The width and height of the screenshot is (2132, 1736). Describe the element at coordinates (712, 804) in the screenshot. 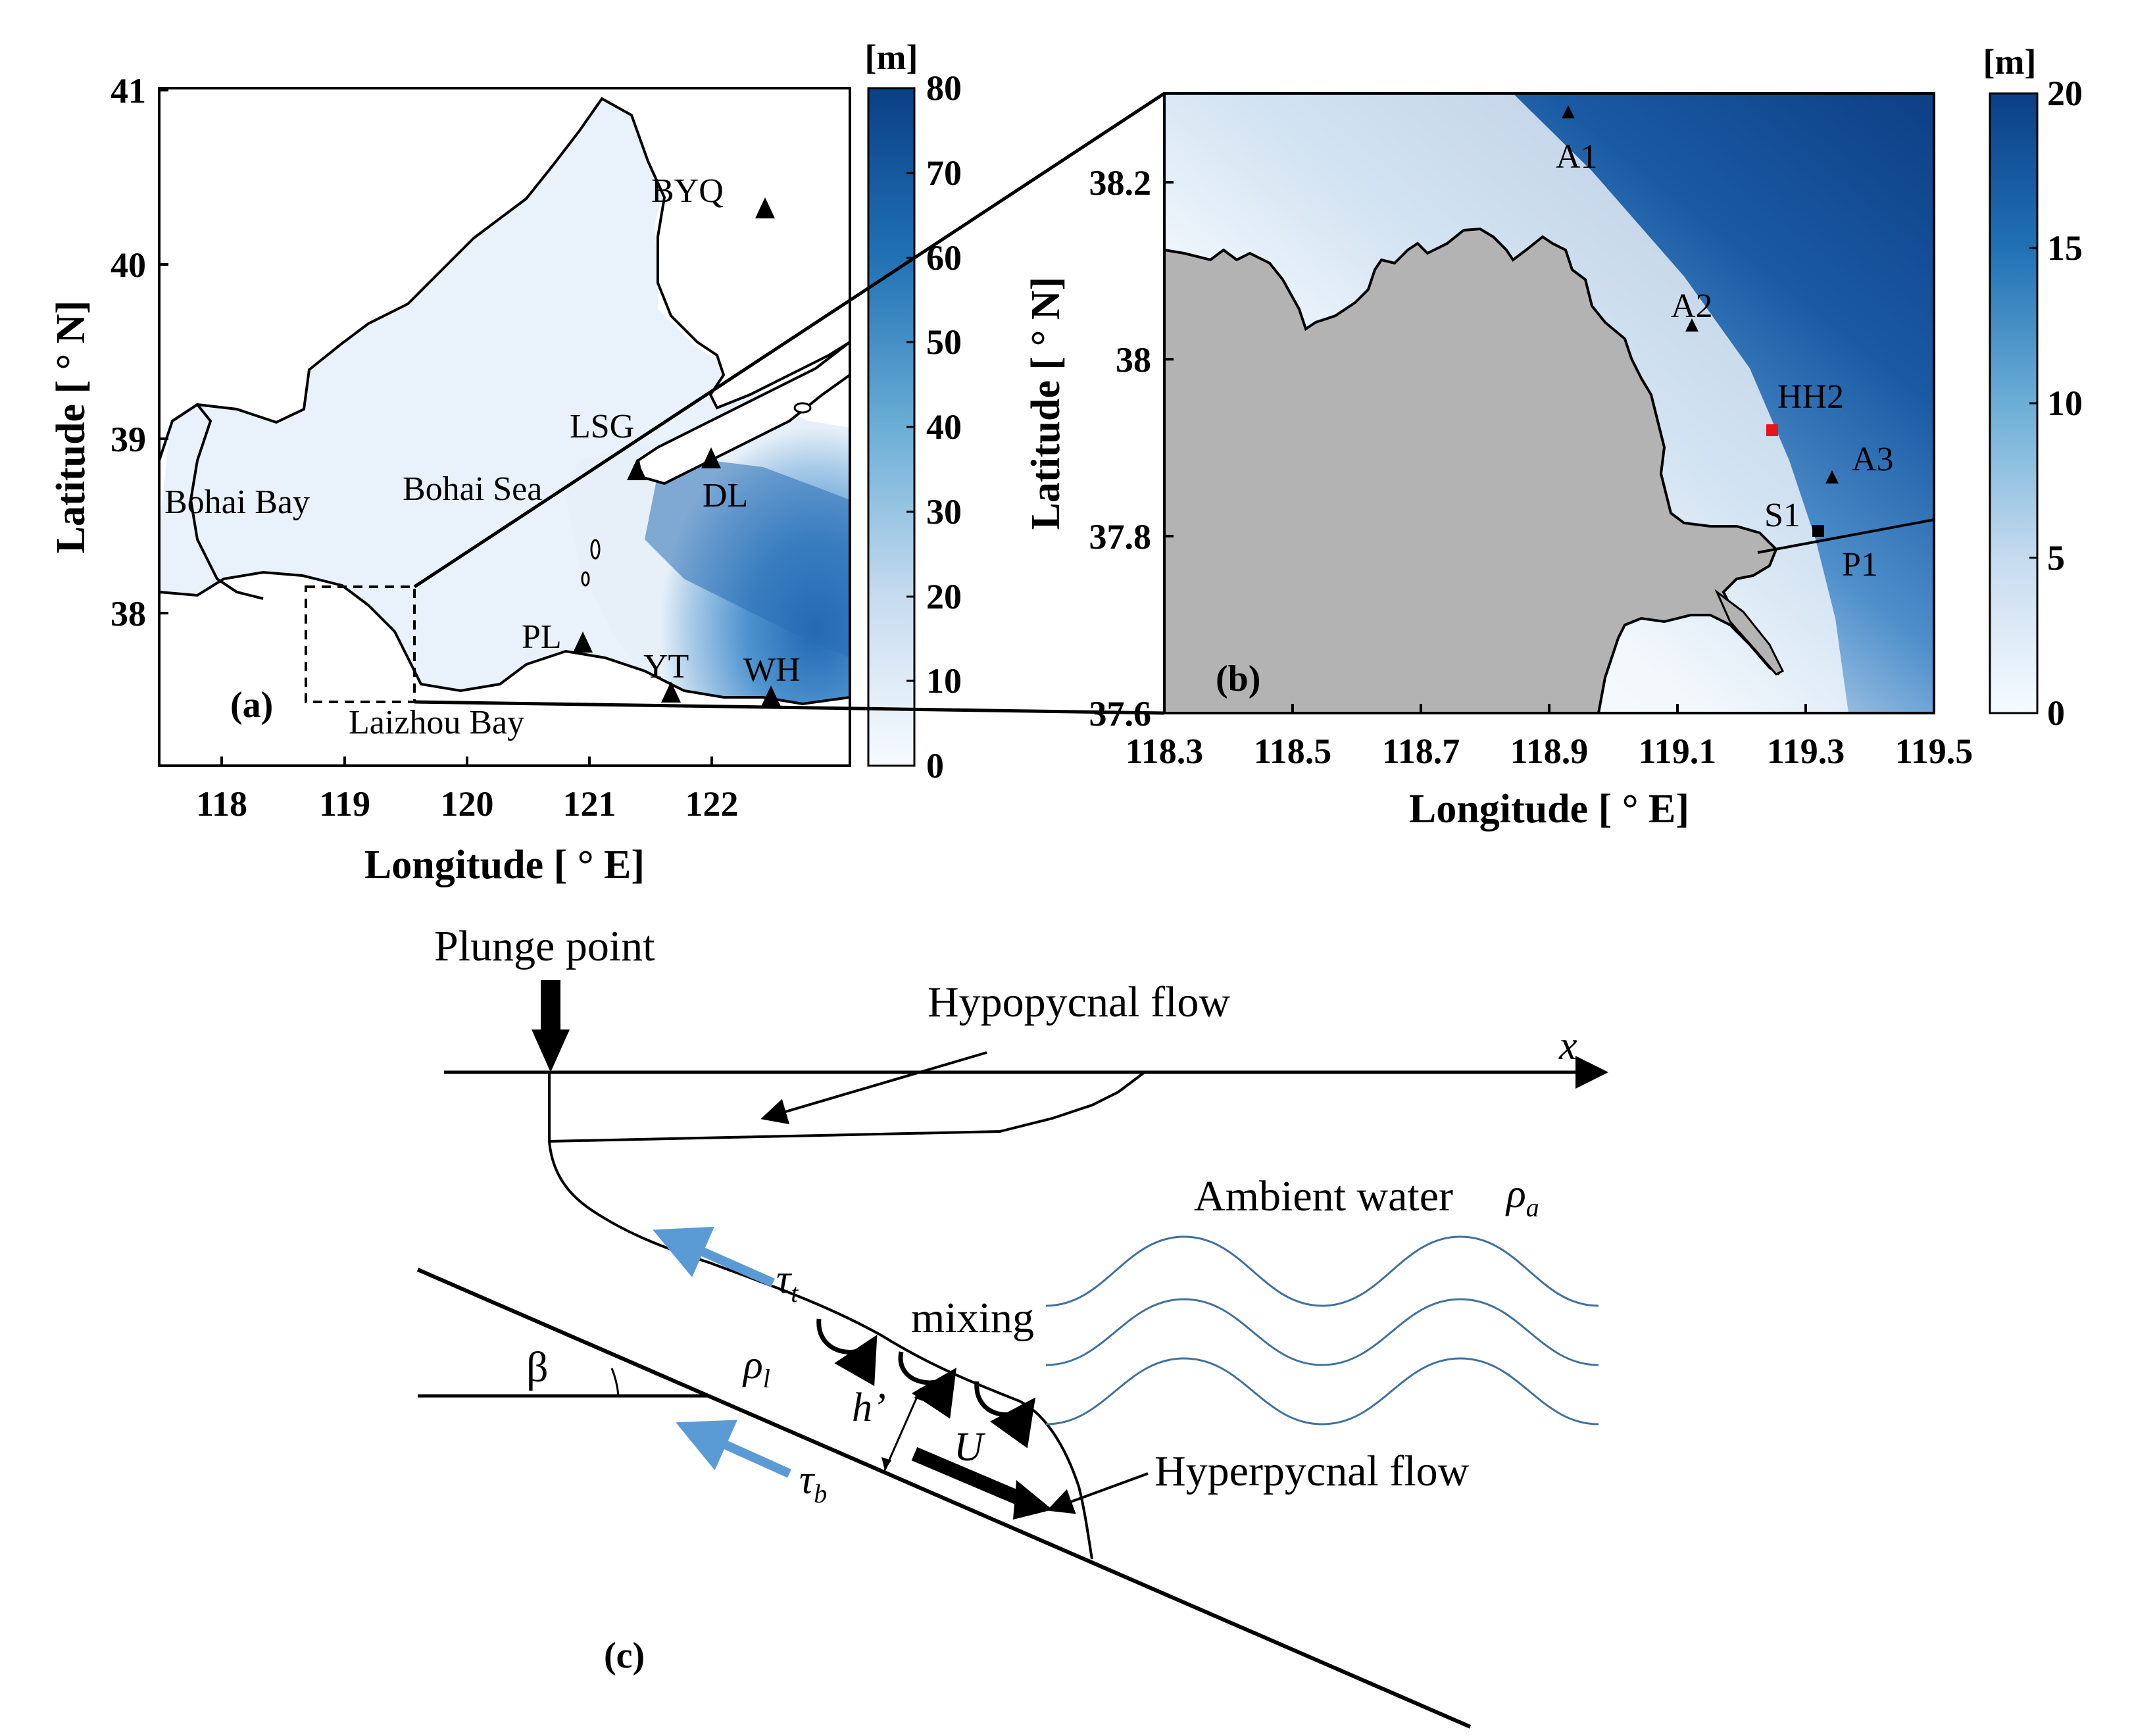

I see `a-xtick-122: 122` at that location.